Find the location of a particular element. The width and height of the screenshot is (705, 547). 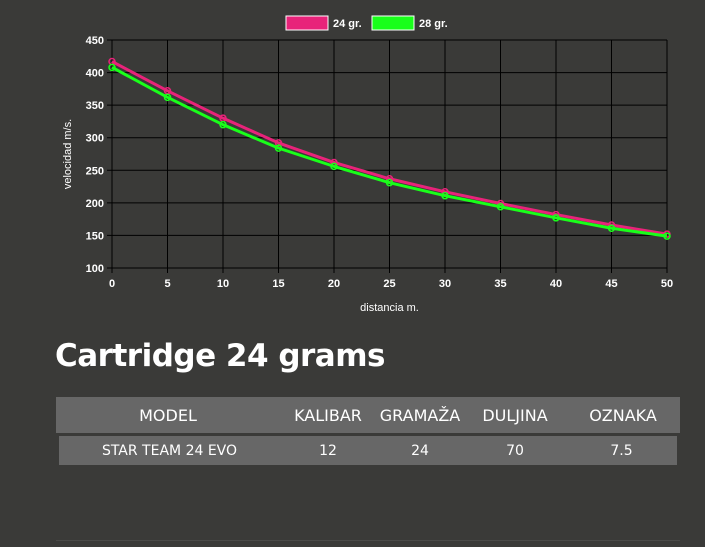

legend-label-1: 24 gr. is located at coordinates (347, 24).